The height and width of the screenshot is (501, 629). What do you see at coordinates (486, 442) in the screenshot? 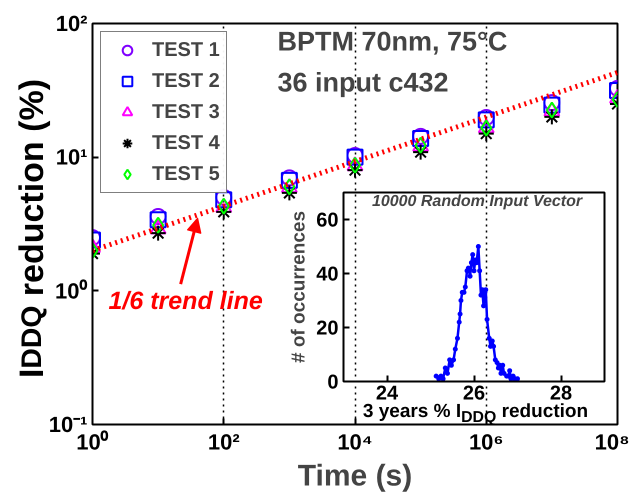
I see `x-tick-label: 10⁶` at bounding box center [486, 442].